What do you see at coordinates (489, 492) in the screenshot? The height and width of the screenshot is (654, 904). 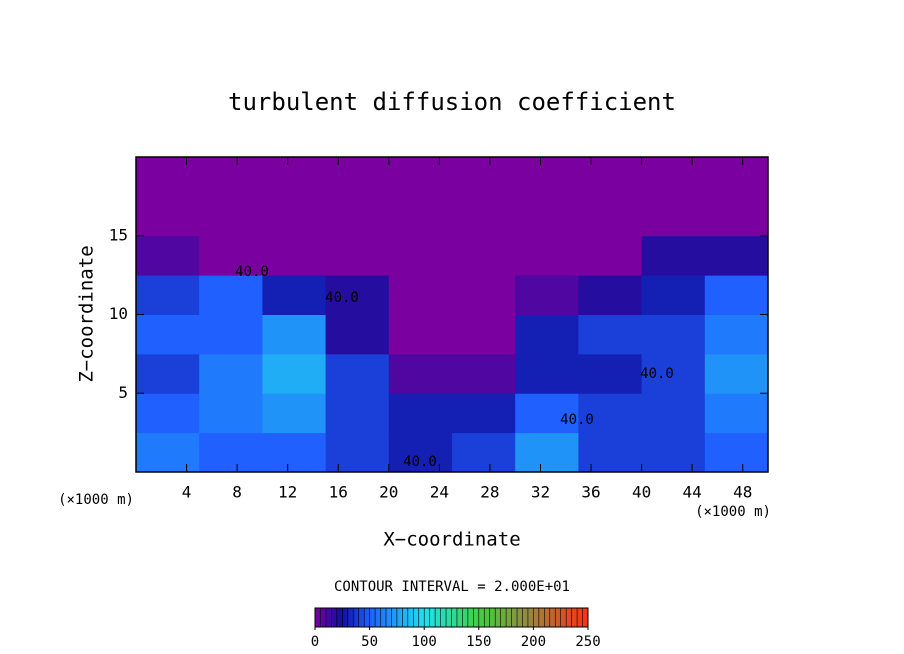 I see `x-tick-label: 28` at bounding box center [489, 492].